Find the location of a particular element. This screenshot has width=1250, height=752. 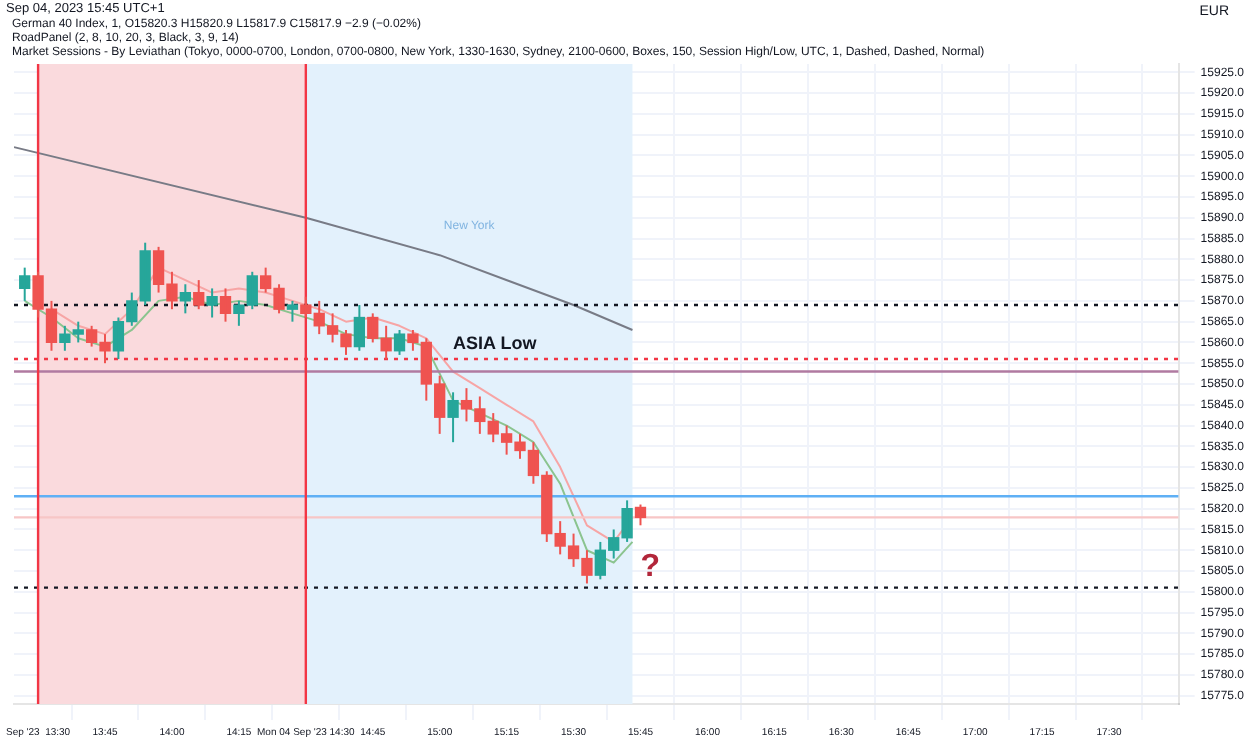

ref-line-label: ASIA Low is located at coordinates (496, 343).